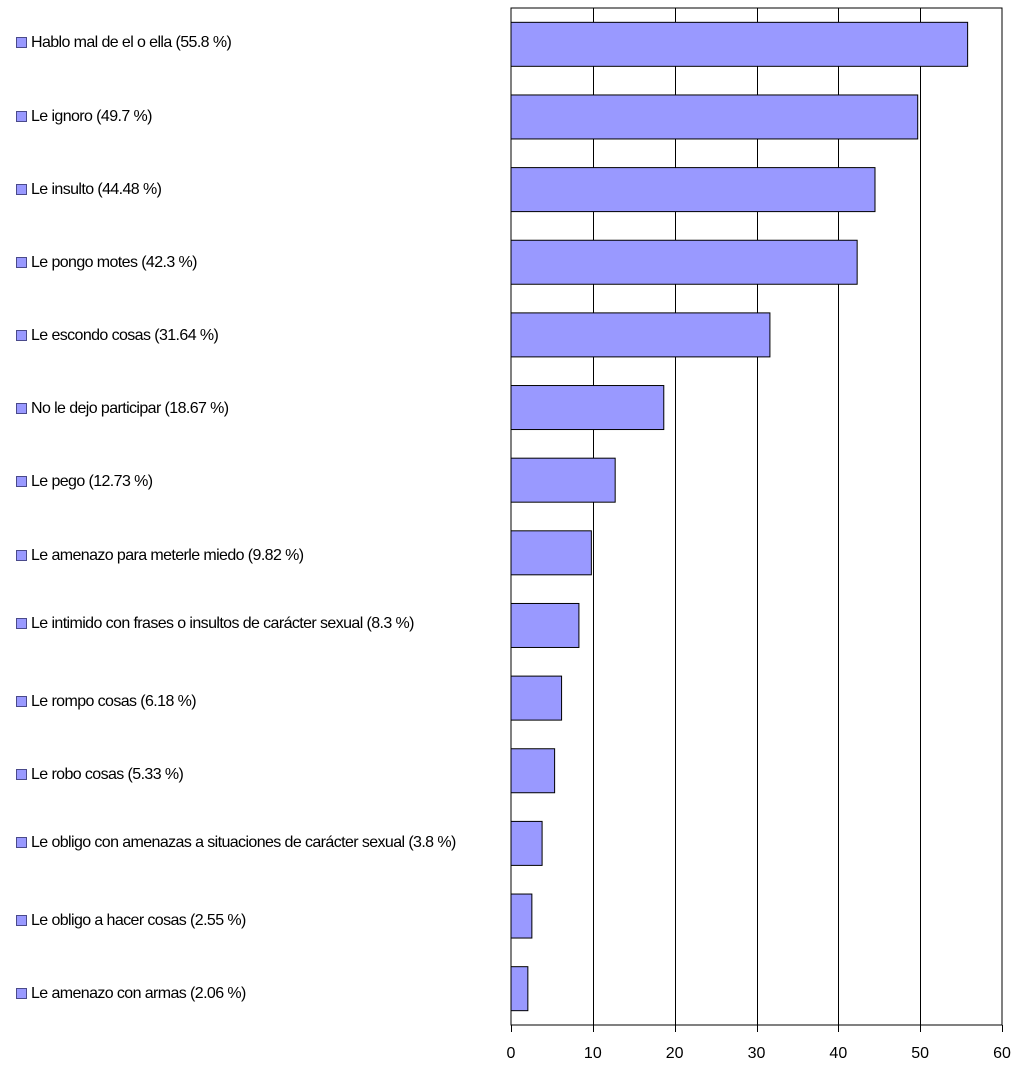  I want to click on legend-item: Hablo mal de el o ella (55.8 %), so click(251, 43).